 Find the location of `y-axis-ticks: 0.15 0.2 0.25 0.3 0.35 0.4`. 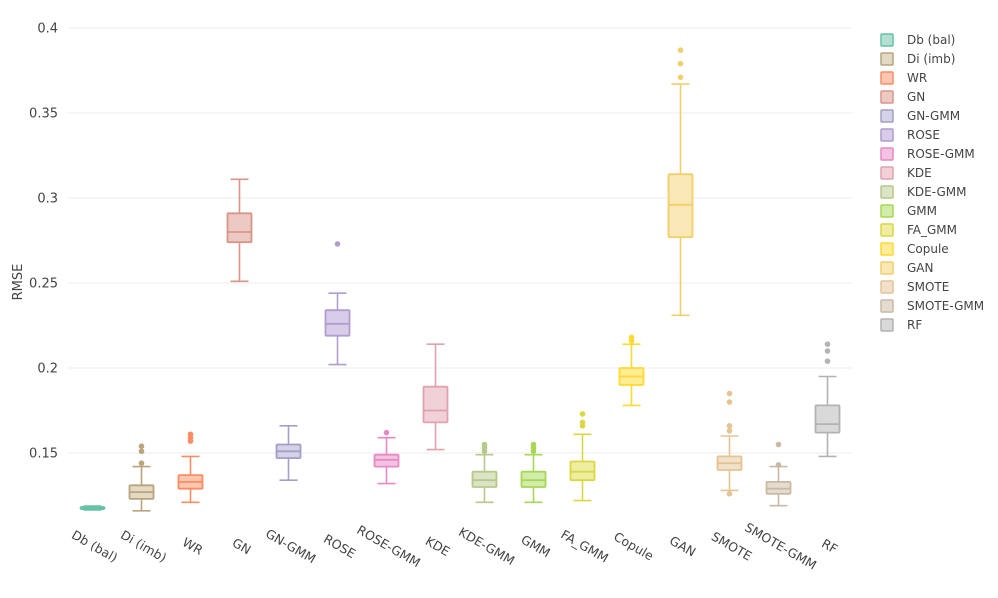

y-axis-ticks: 0.15 0.2 0.25 0.3 0.35 0.4 is located at coordinates (43, 242).